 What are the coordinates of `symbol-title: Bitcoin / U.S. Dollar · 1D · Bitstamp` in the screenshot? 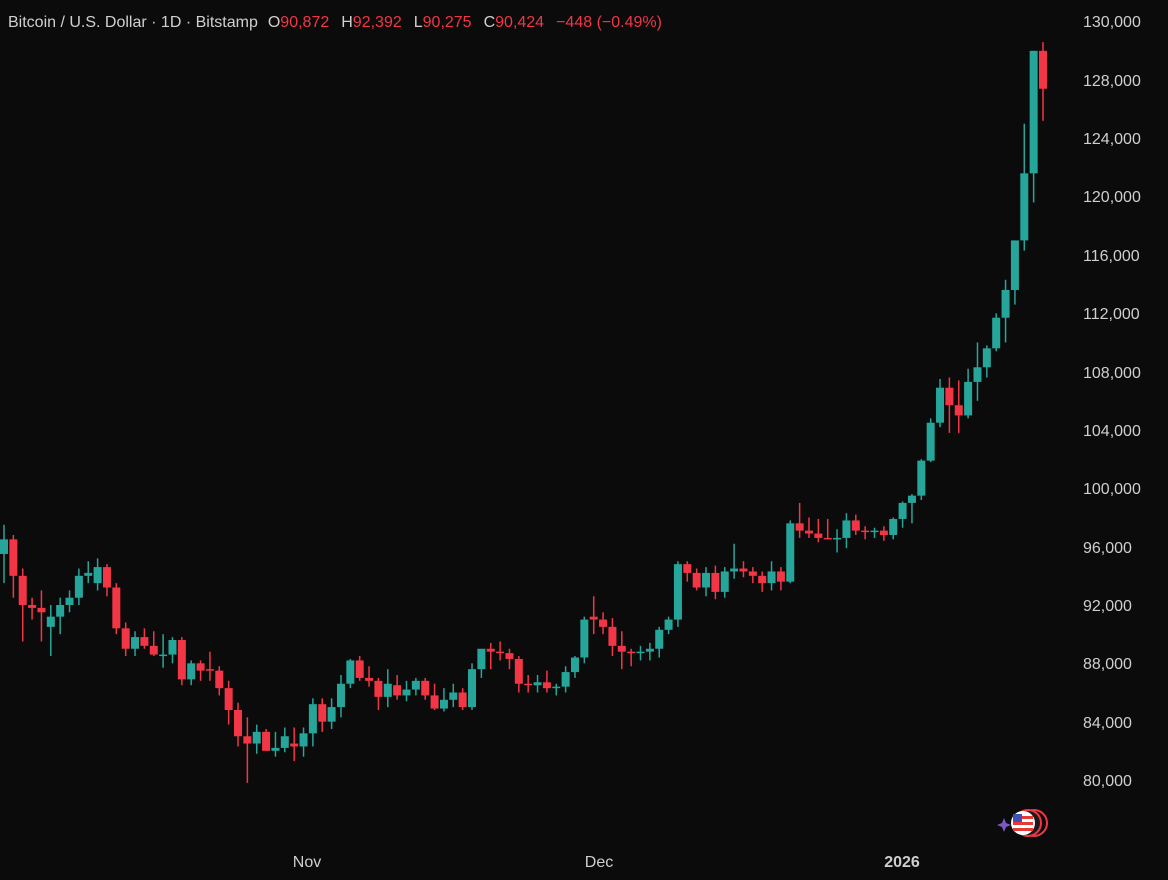 It's located at (133, 22).